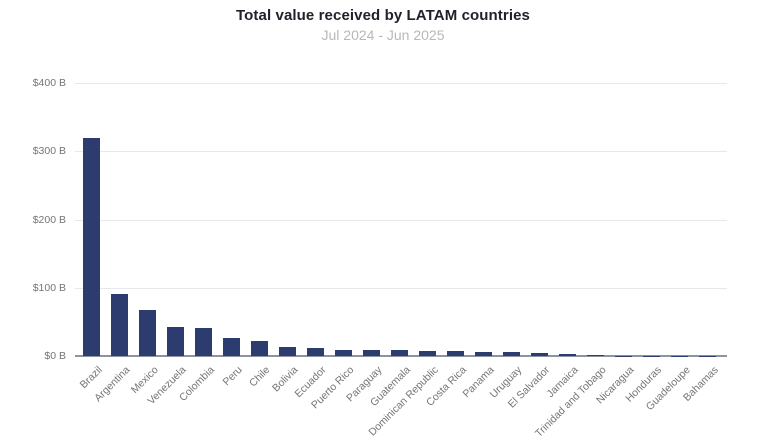  Describe the element at coordinates (455, 353) in the screenshot. I see `bar-costa-rica` at that location.